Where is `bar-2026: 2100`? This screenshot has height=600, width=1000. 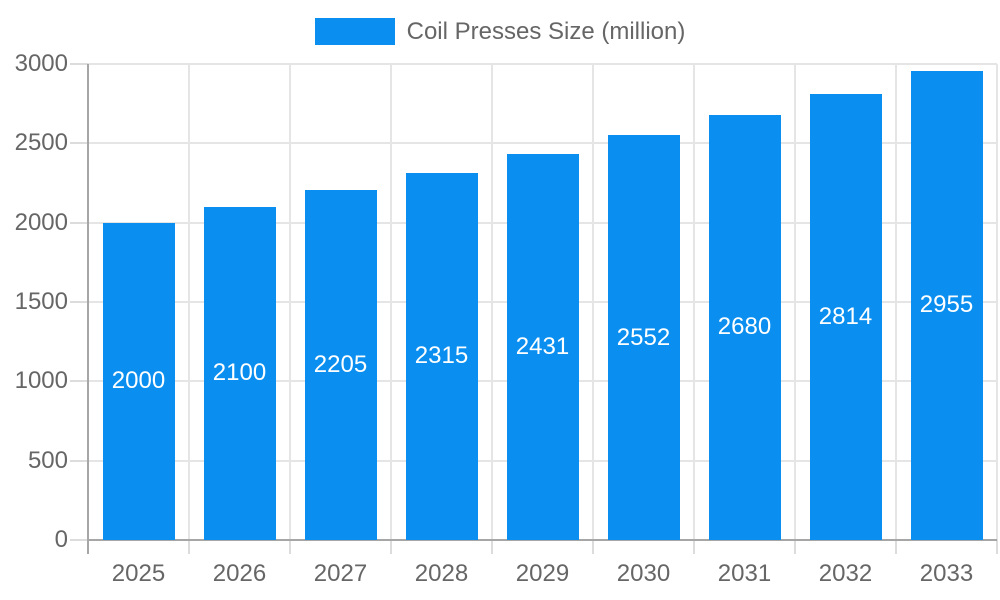 bar-2026: 2100 is located at coordinates (239, 373).